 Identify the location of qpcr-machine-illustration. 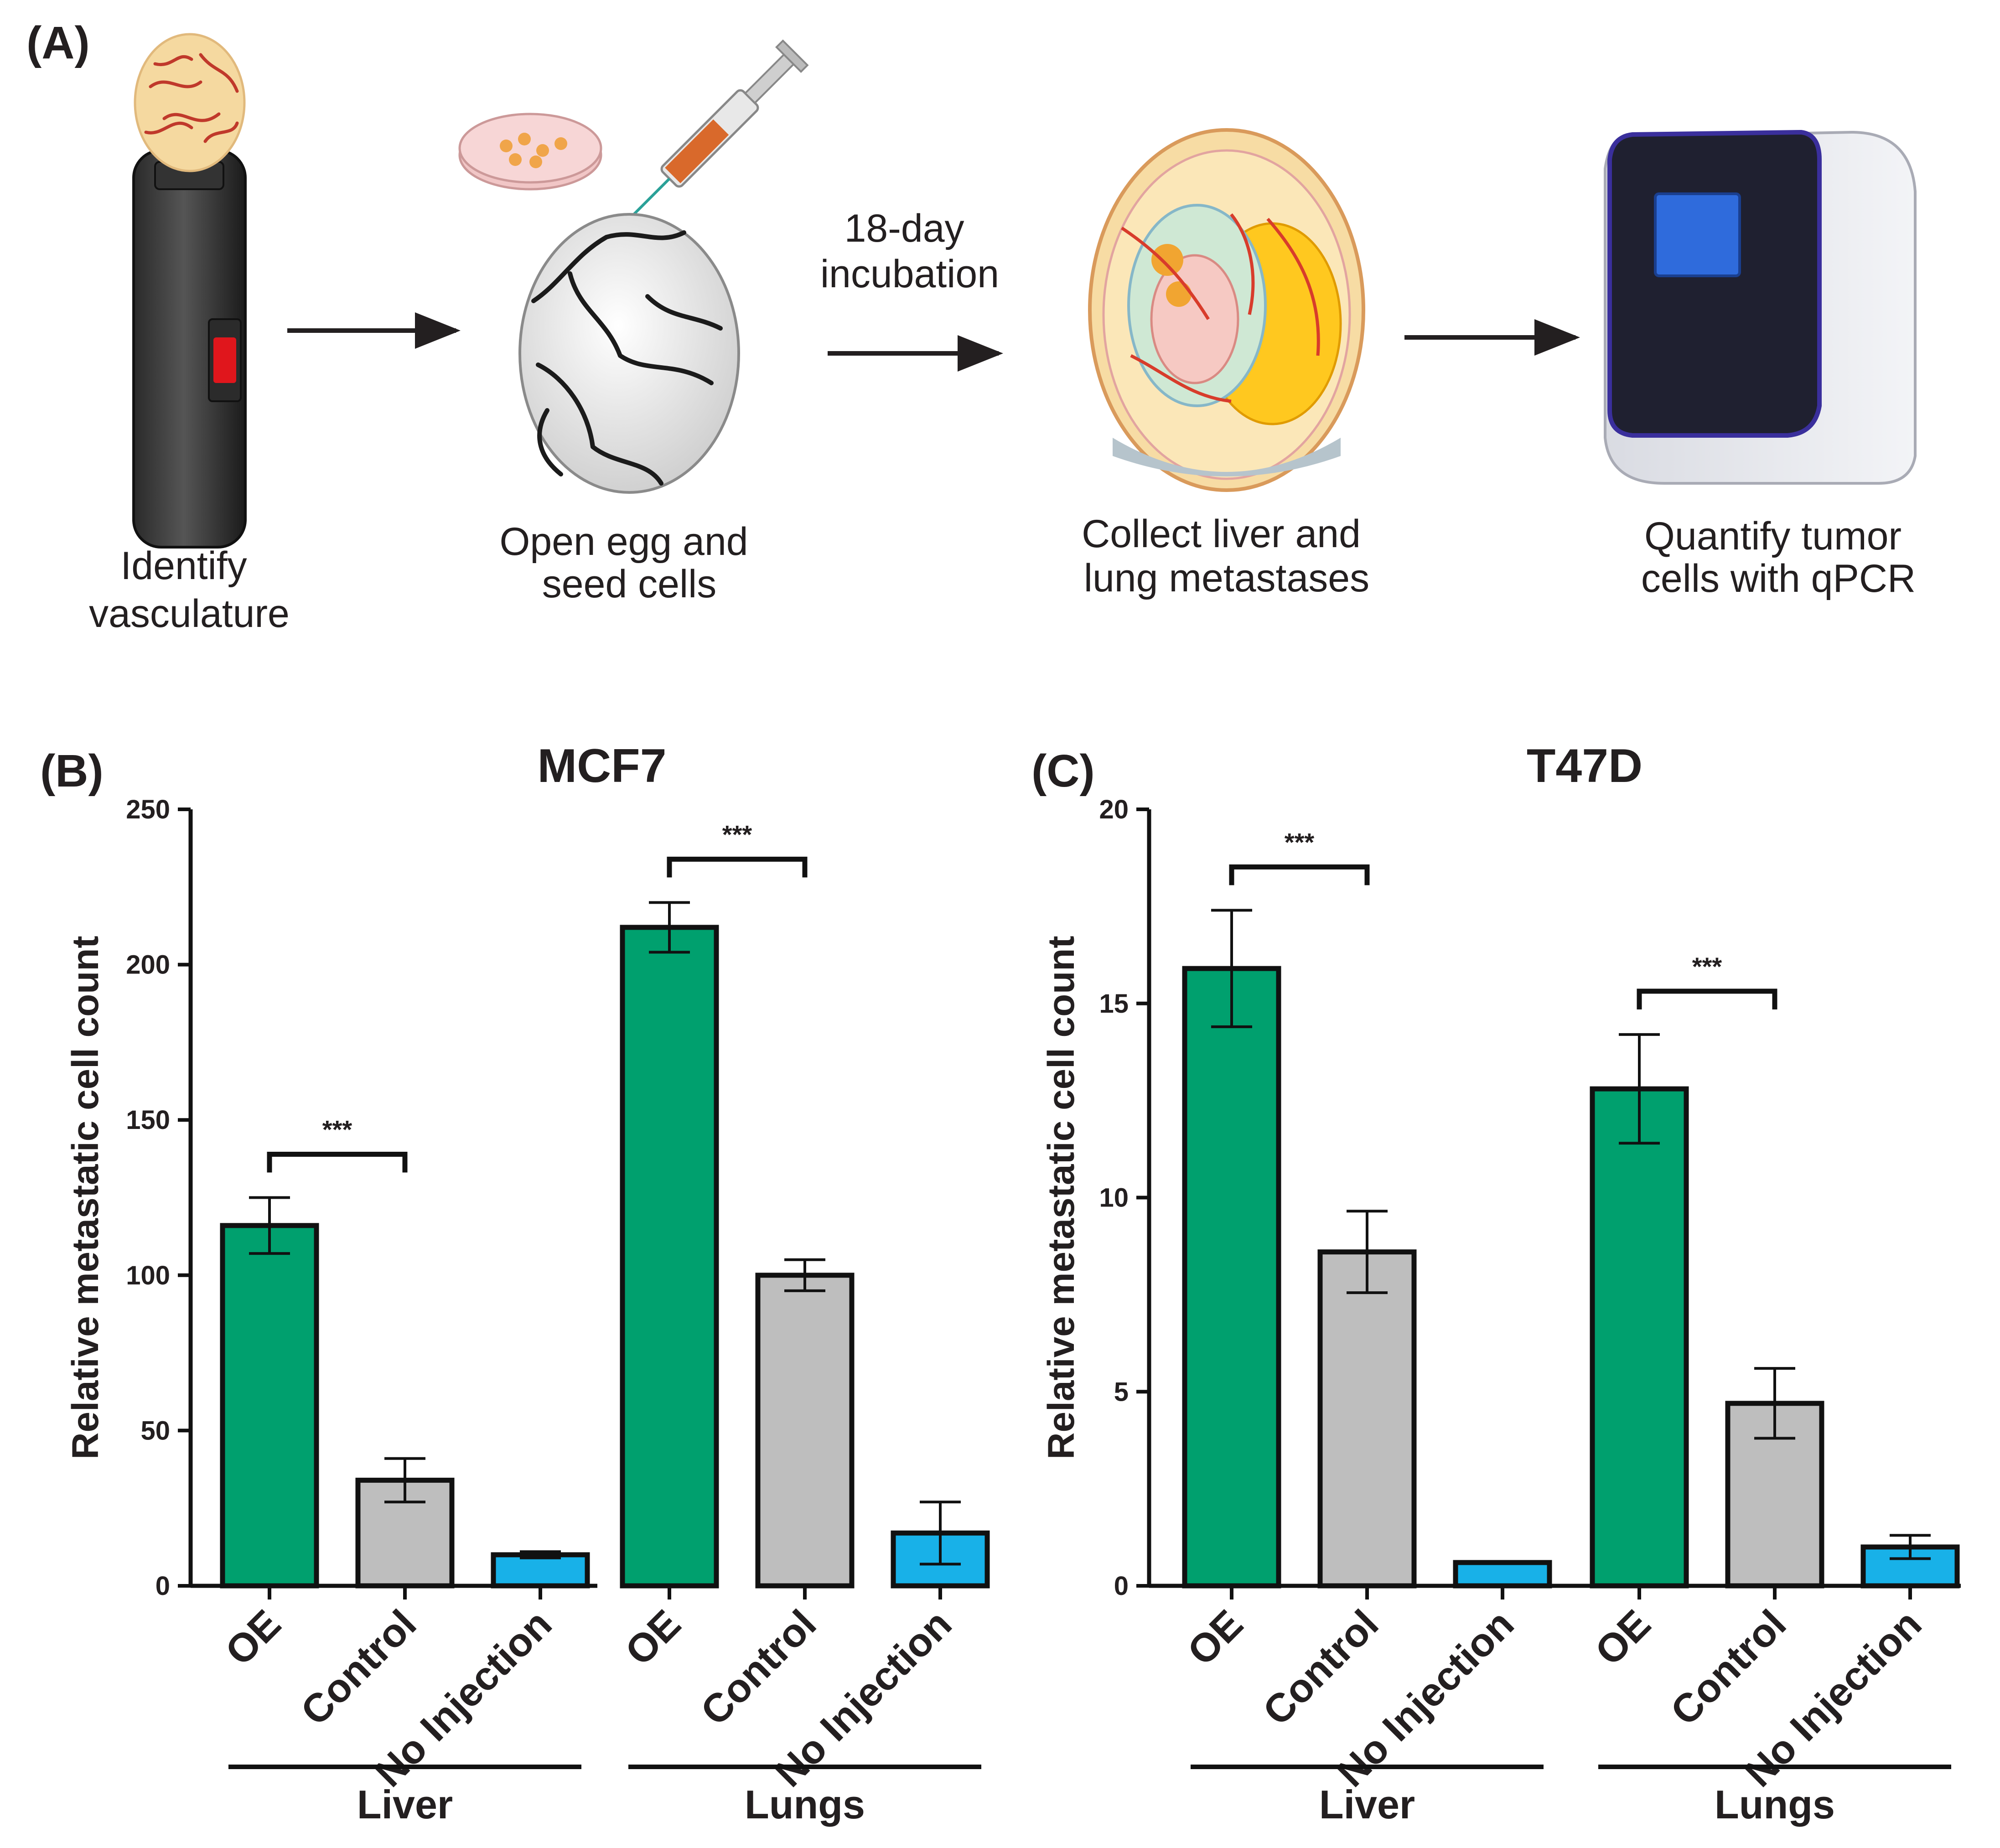
(1760, 307).